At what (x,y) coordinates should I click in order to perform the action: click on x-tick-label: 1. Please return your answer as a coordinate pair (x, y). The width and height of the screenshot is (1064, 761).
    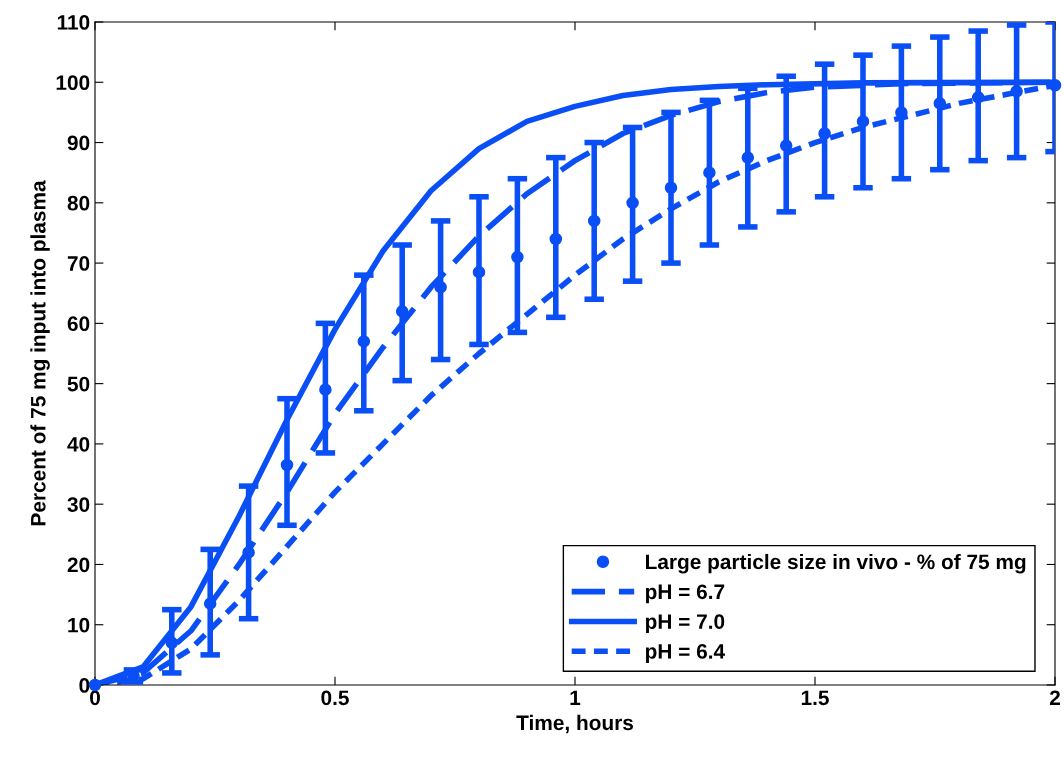
    Looking at the image, I should click on (575, 697).